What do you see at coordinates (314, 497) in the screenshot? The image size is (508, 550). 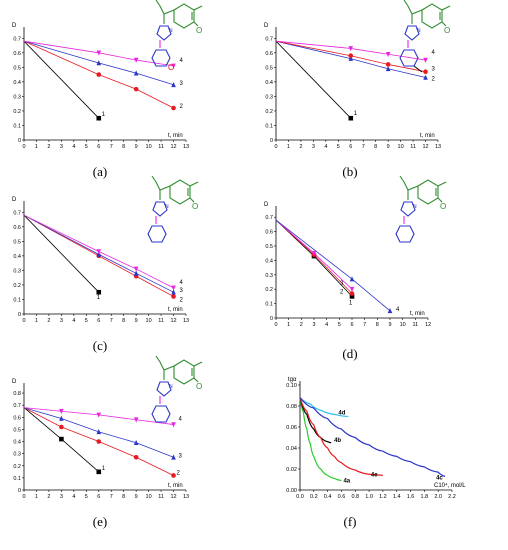 I see `x-tick-label: 0.2` at bounding box center [314, 497].